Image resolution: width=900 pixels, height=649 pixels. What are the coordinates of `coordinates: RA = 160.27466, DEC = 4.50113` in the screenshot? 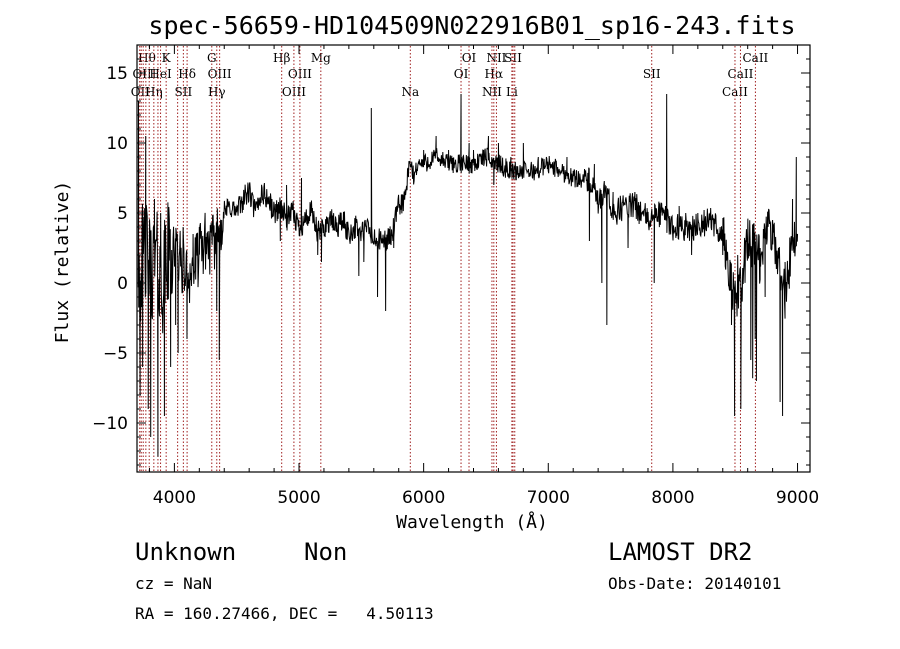 It's located at (284, 613).